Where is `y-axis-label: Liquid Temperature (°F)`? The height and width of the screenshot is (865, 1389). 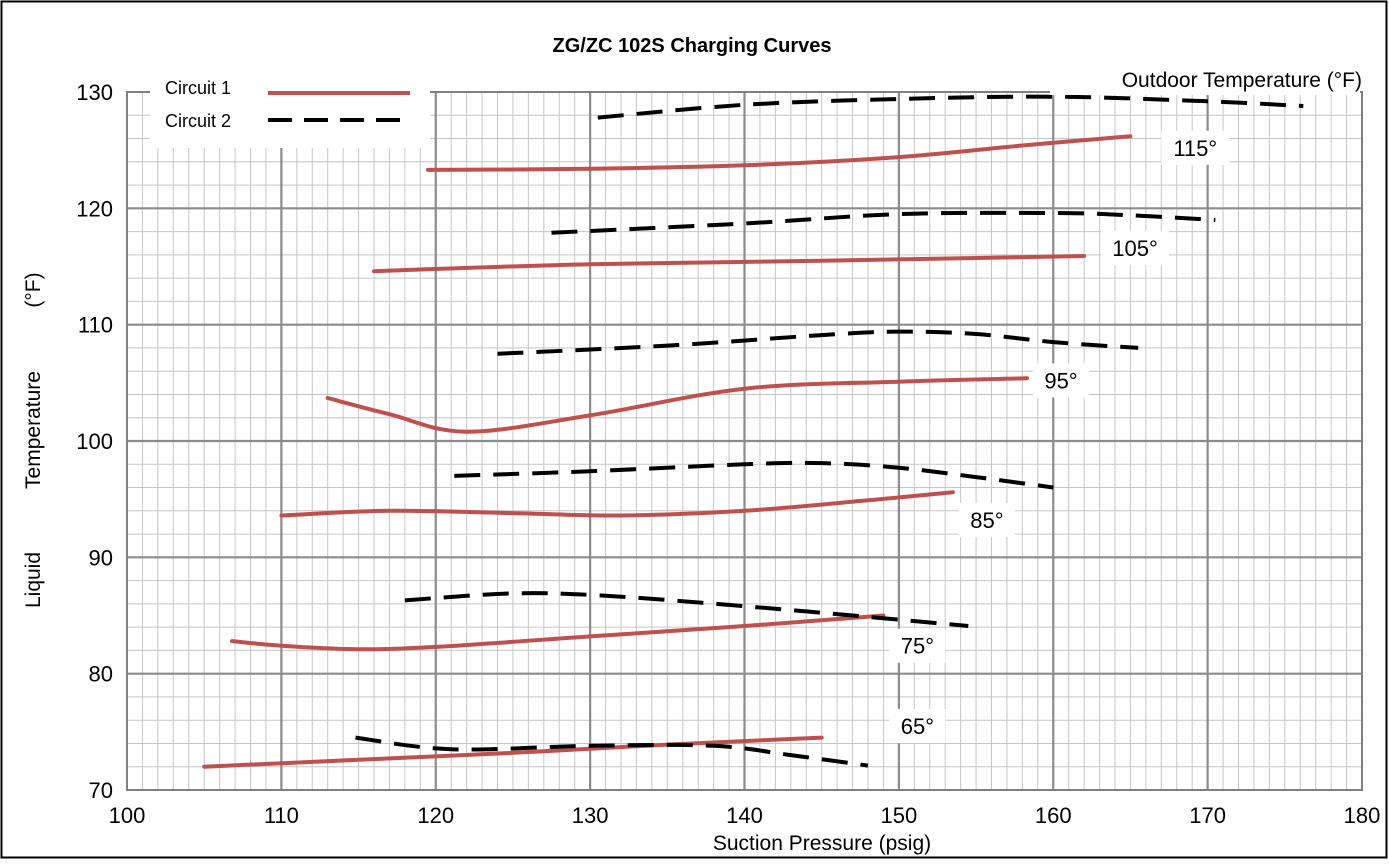 y-axis-label: Liquid Temperature (°F) is located at coordinates (33, 440).